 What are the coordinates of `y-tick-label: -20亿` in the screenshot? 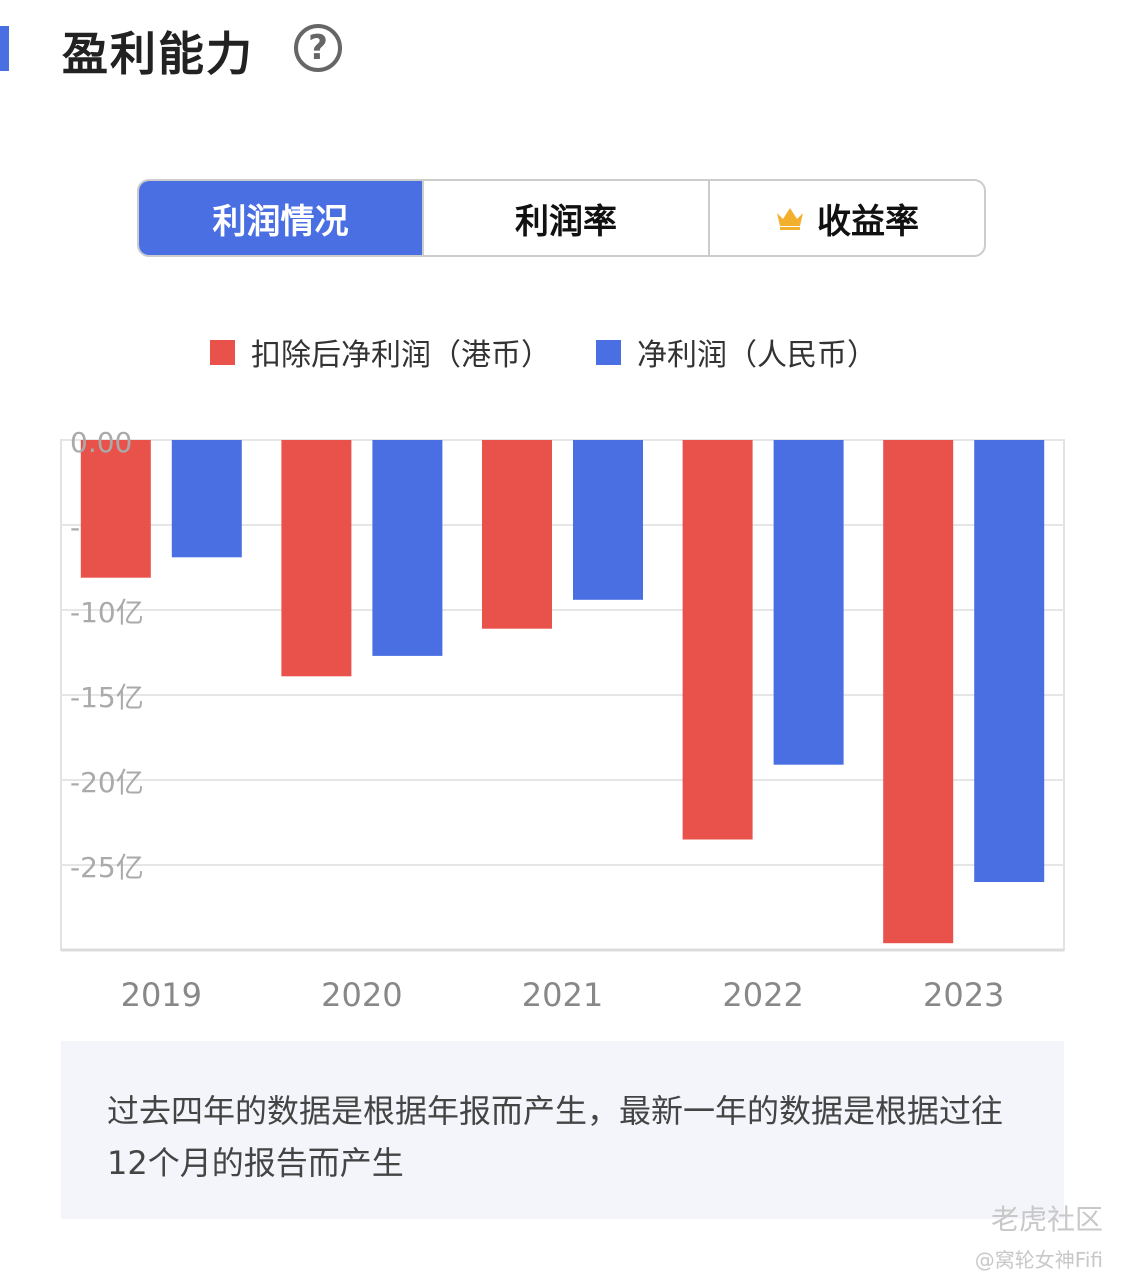 It's located at (107, 782).